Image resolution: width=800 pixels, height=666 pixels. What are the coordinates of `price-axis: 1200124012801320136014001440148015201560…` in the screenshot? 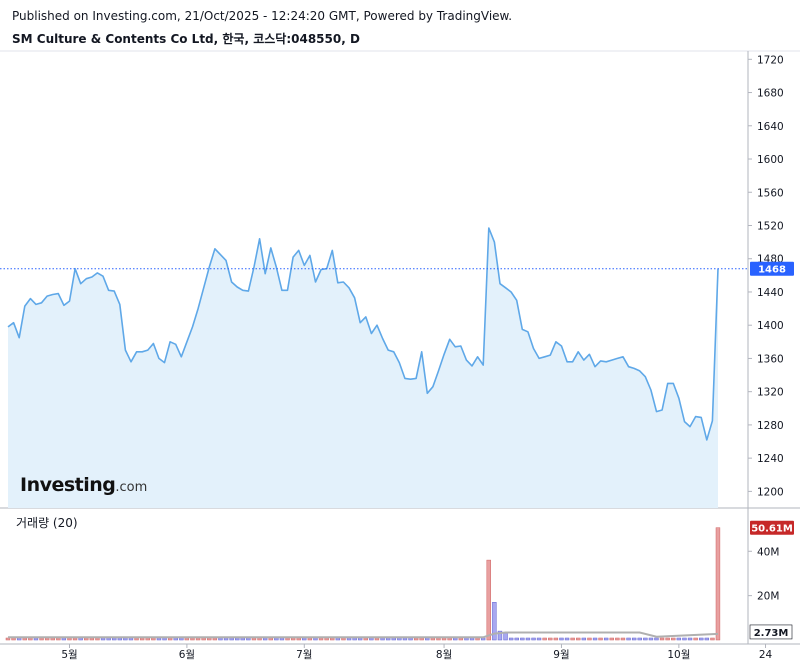 It's located at (766, 276).